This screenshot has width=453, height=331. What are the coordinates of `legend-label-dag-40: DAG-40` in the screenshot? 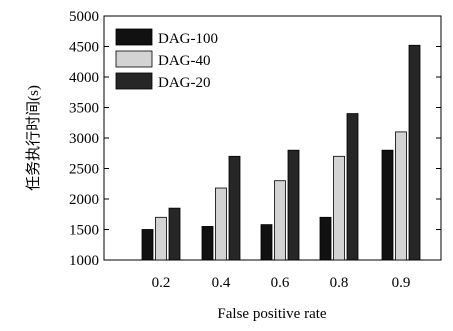 It's located at (184, 61).